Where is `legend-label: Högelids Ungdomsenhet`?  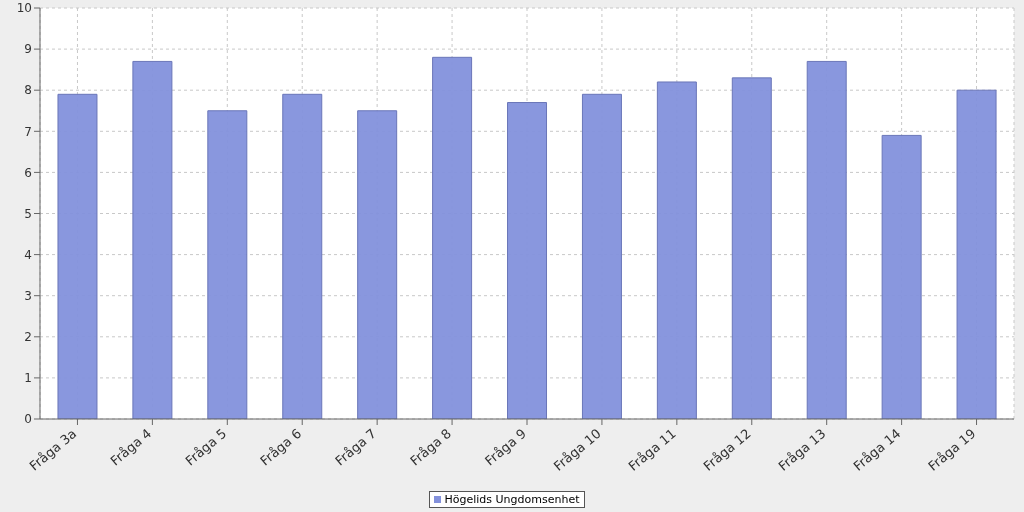
legend-label: Högelids Ungdomsenhet is located at coordinates (507, 499).